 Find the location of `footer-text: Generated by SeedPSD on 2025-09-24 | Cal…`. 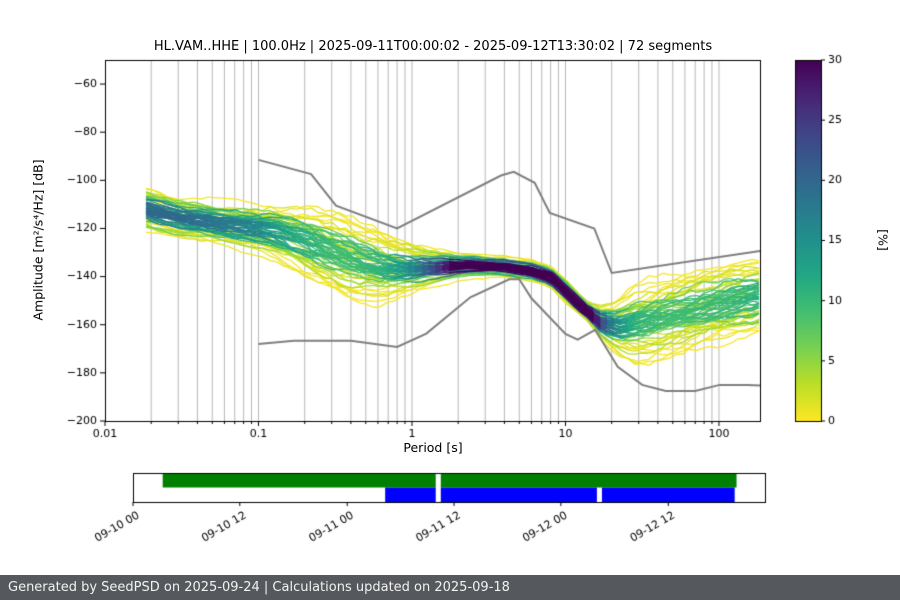

footer-text: Generated by SeedPSD on 2025-09-24 | Cal… is located at coordinates (259, 587).